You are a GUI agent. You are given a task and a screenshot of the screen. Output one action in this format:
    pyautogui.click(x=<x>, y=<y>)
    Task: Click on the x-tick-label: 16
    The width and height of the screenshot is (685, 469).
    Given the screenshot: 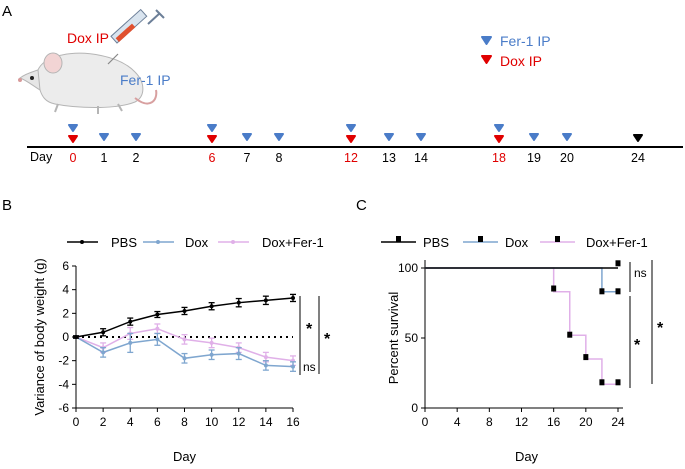 What is the action you would take?
    pyautogui.click(x=554, y=422)
    